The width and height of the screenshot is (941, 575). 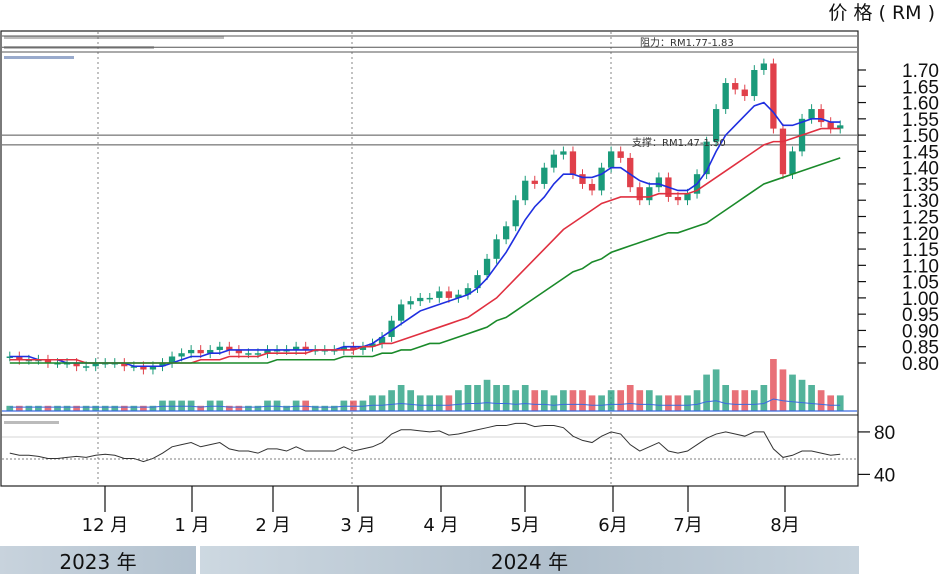 I want to click on rsi-line, so click(x=425, y=442).